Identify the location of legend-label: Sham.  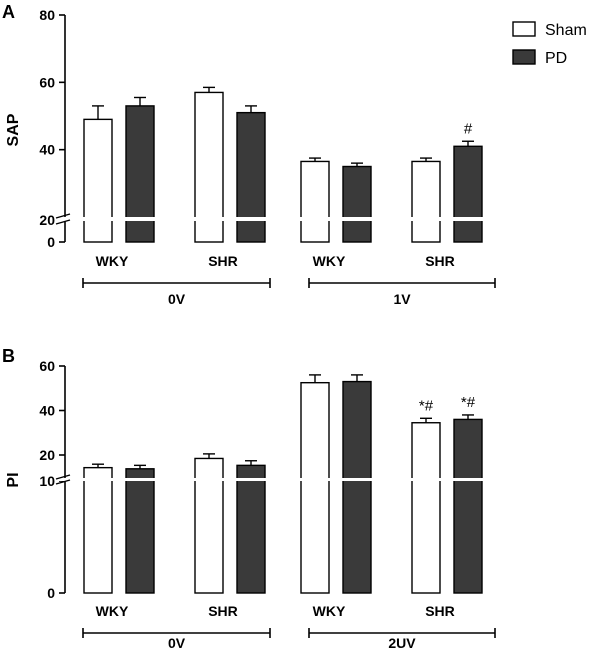
(566, 30).